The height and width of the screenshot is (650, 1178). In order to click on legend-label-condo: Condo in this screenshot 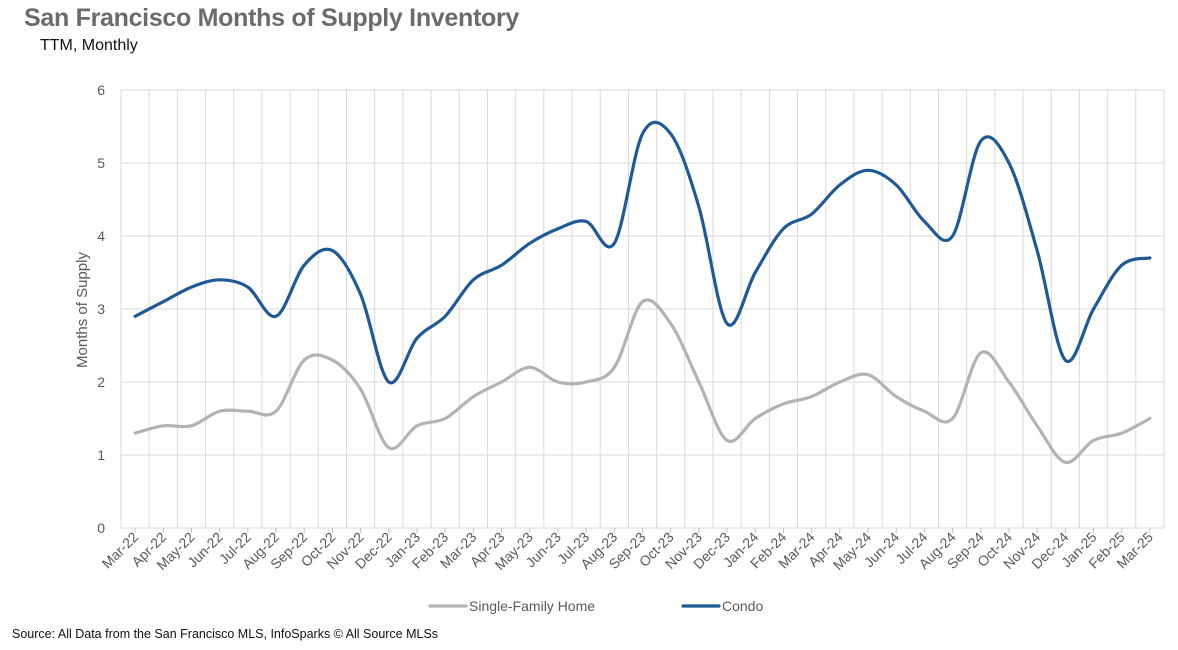, I will do `click(742, 606)`.